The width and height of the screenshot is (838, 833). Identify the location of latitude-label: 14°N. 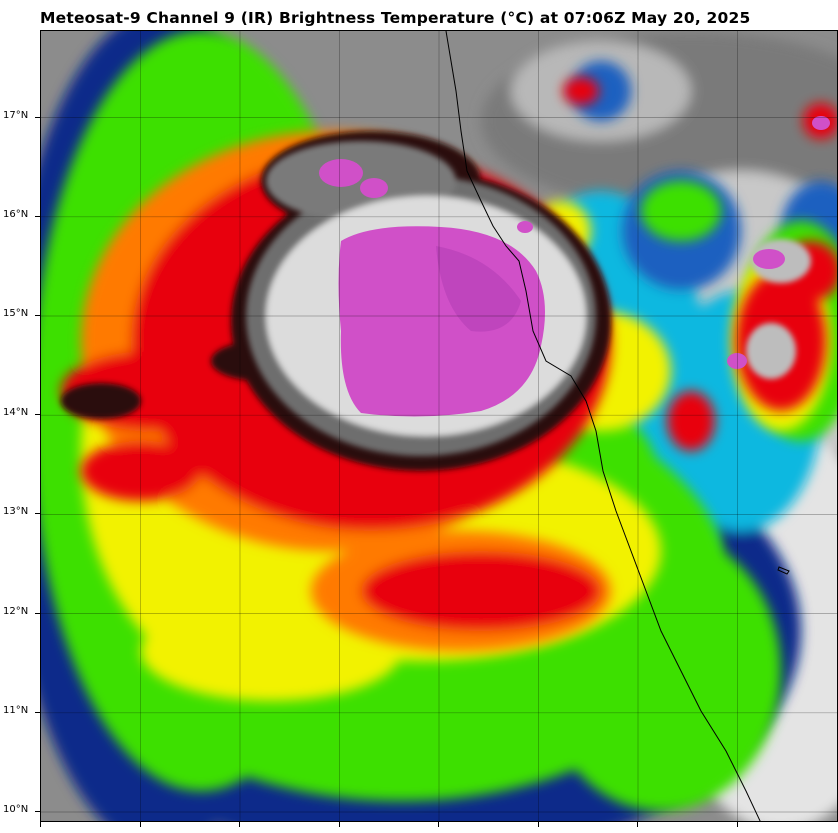
(16, 413).